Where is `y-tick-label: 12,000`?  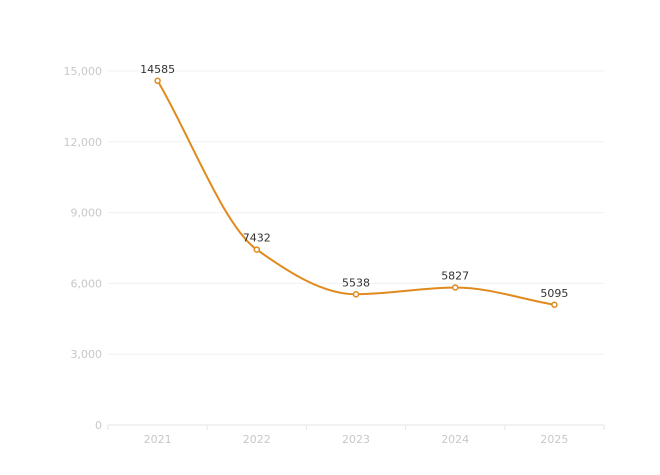
y-tick-label: 12,000 is located at coordinates (83, 142).